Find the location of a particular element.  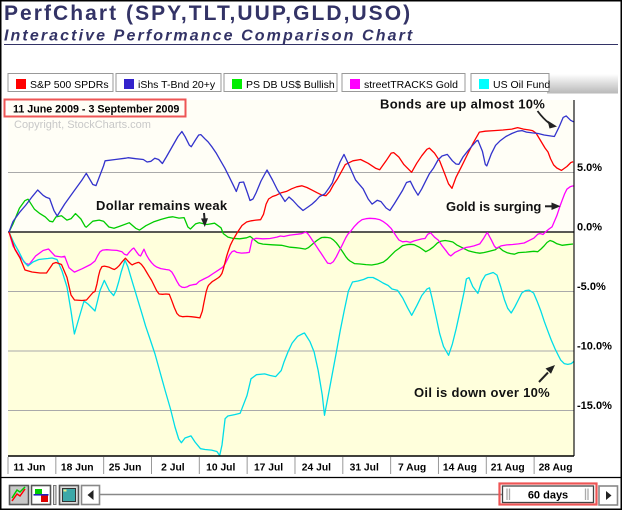

svg-text: 7 Aug is located at coordinates (412, 468).